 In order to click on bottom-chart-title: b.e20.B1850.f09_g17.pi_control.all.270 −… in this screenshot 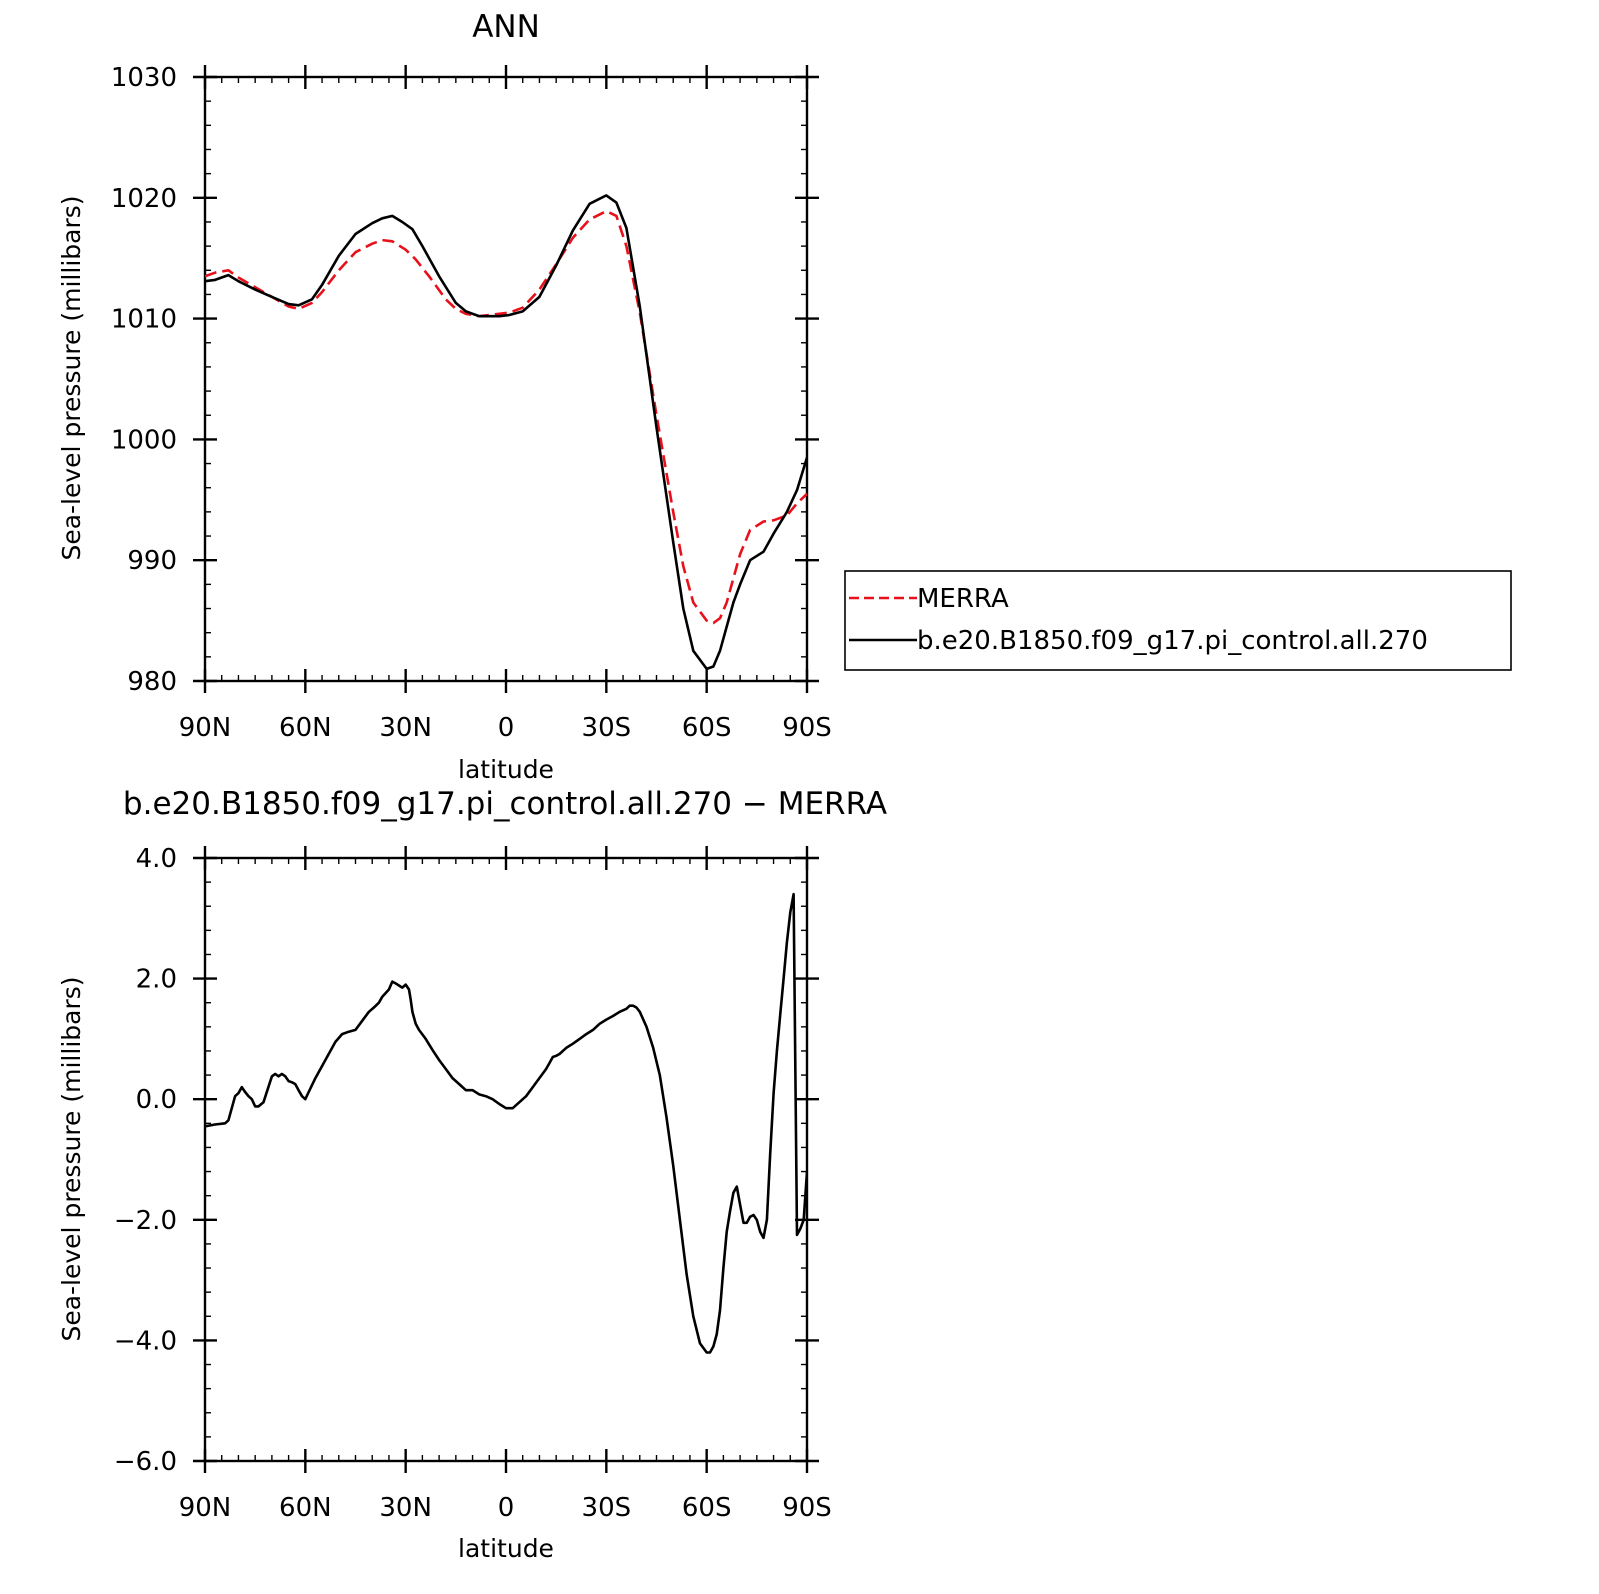, I will do `click(505, 804)`.